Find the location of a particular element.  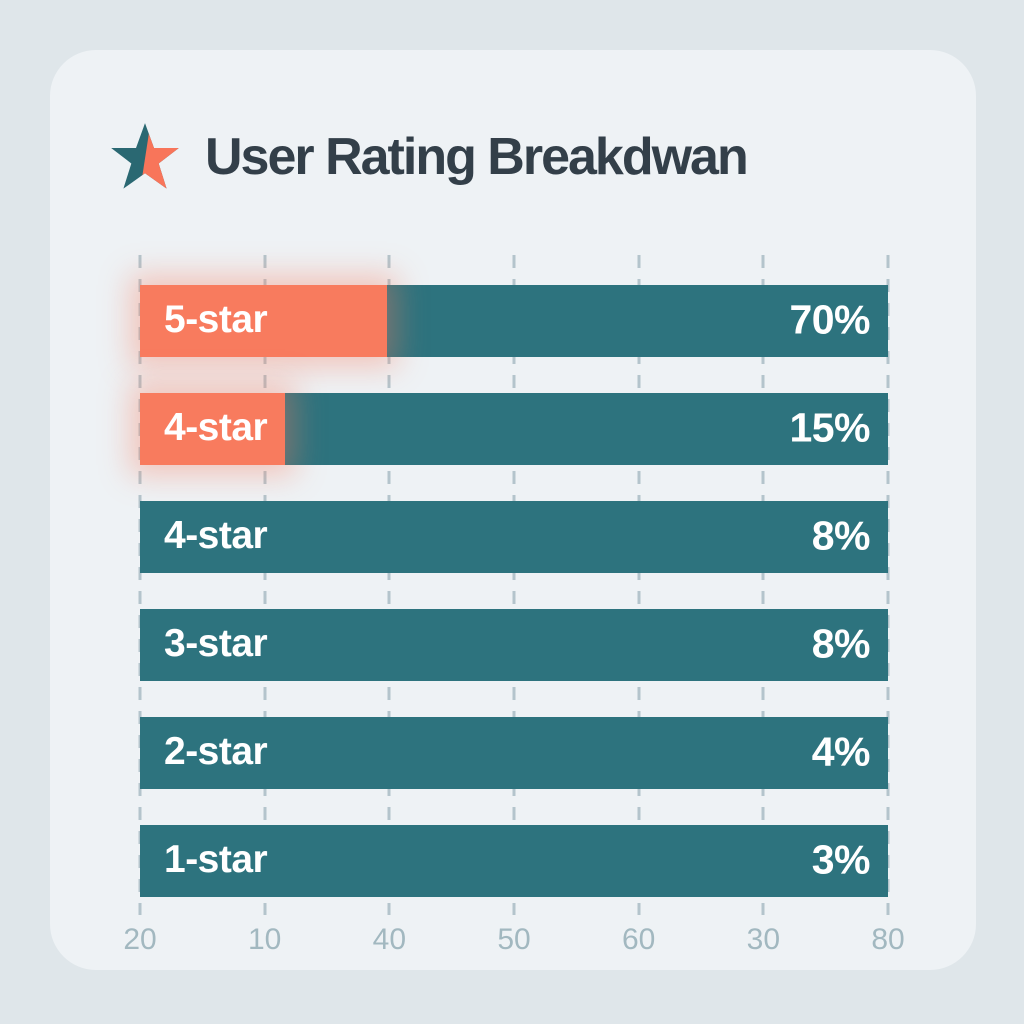

chart-header: User Rating Breakdwan is located at coordinates (429, 157).